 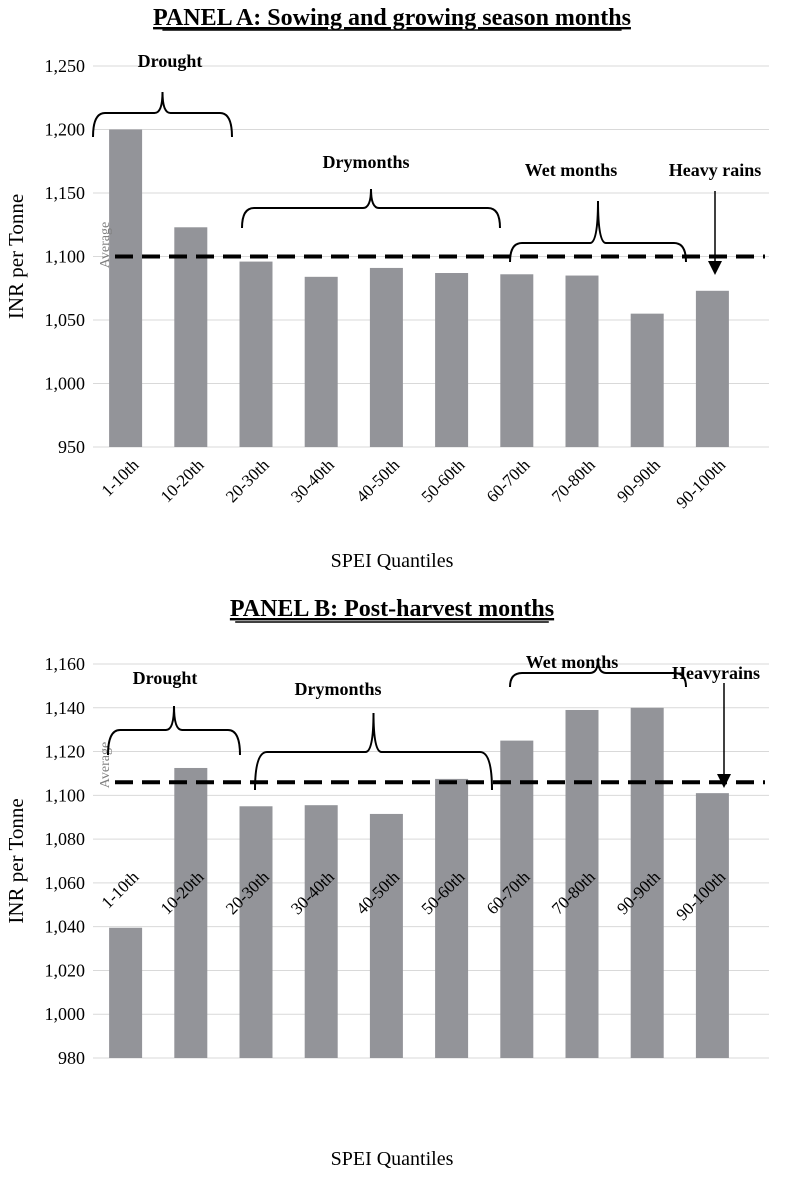 I want to click on y-tick-label: 1,200, so click(x=65, y=130).